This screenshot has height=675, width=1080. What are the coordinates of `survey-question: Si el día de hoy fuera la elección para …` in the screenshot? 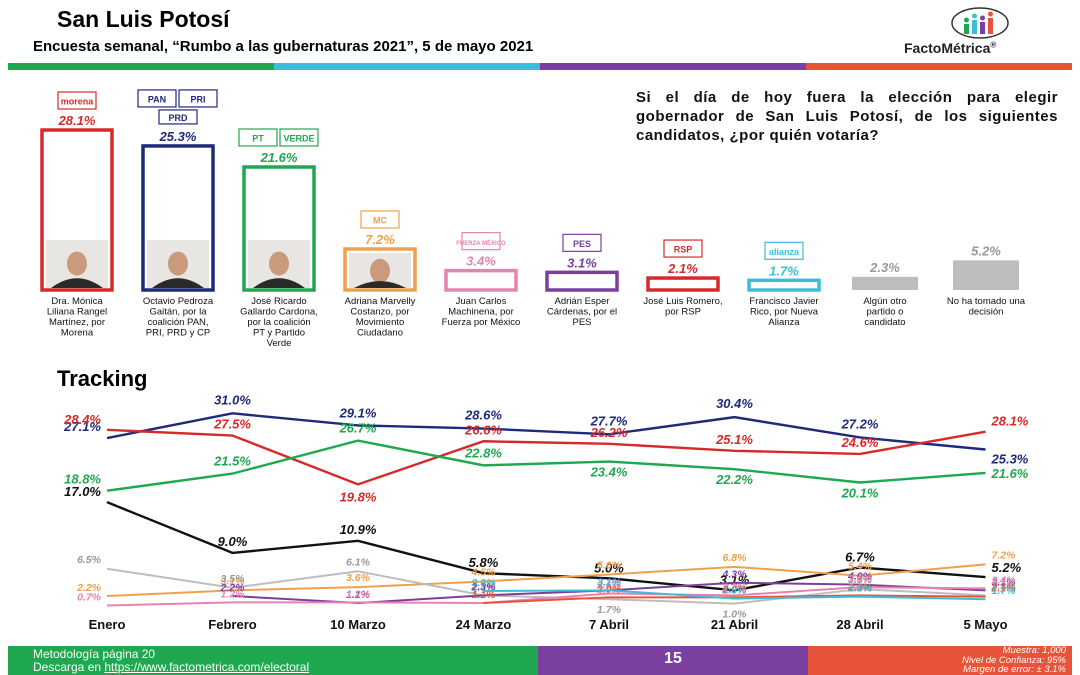 It's located at (847, 116).